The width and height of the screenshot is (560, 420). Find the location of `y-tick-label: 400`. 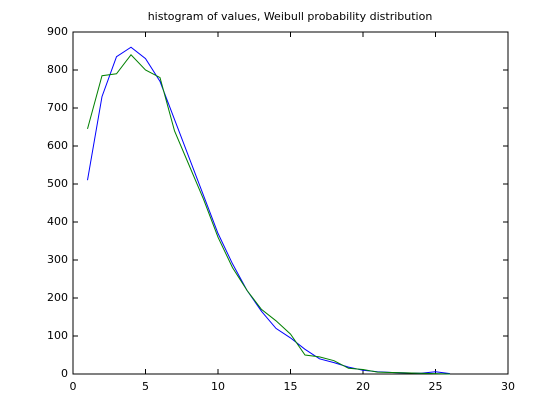

y-tick-label: 400 is located at coordinates (57, 221).